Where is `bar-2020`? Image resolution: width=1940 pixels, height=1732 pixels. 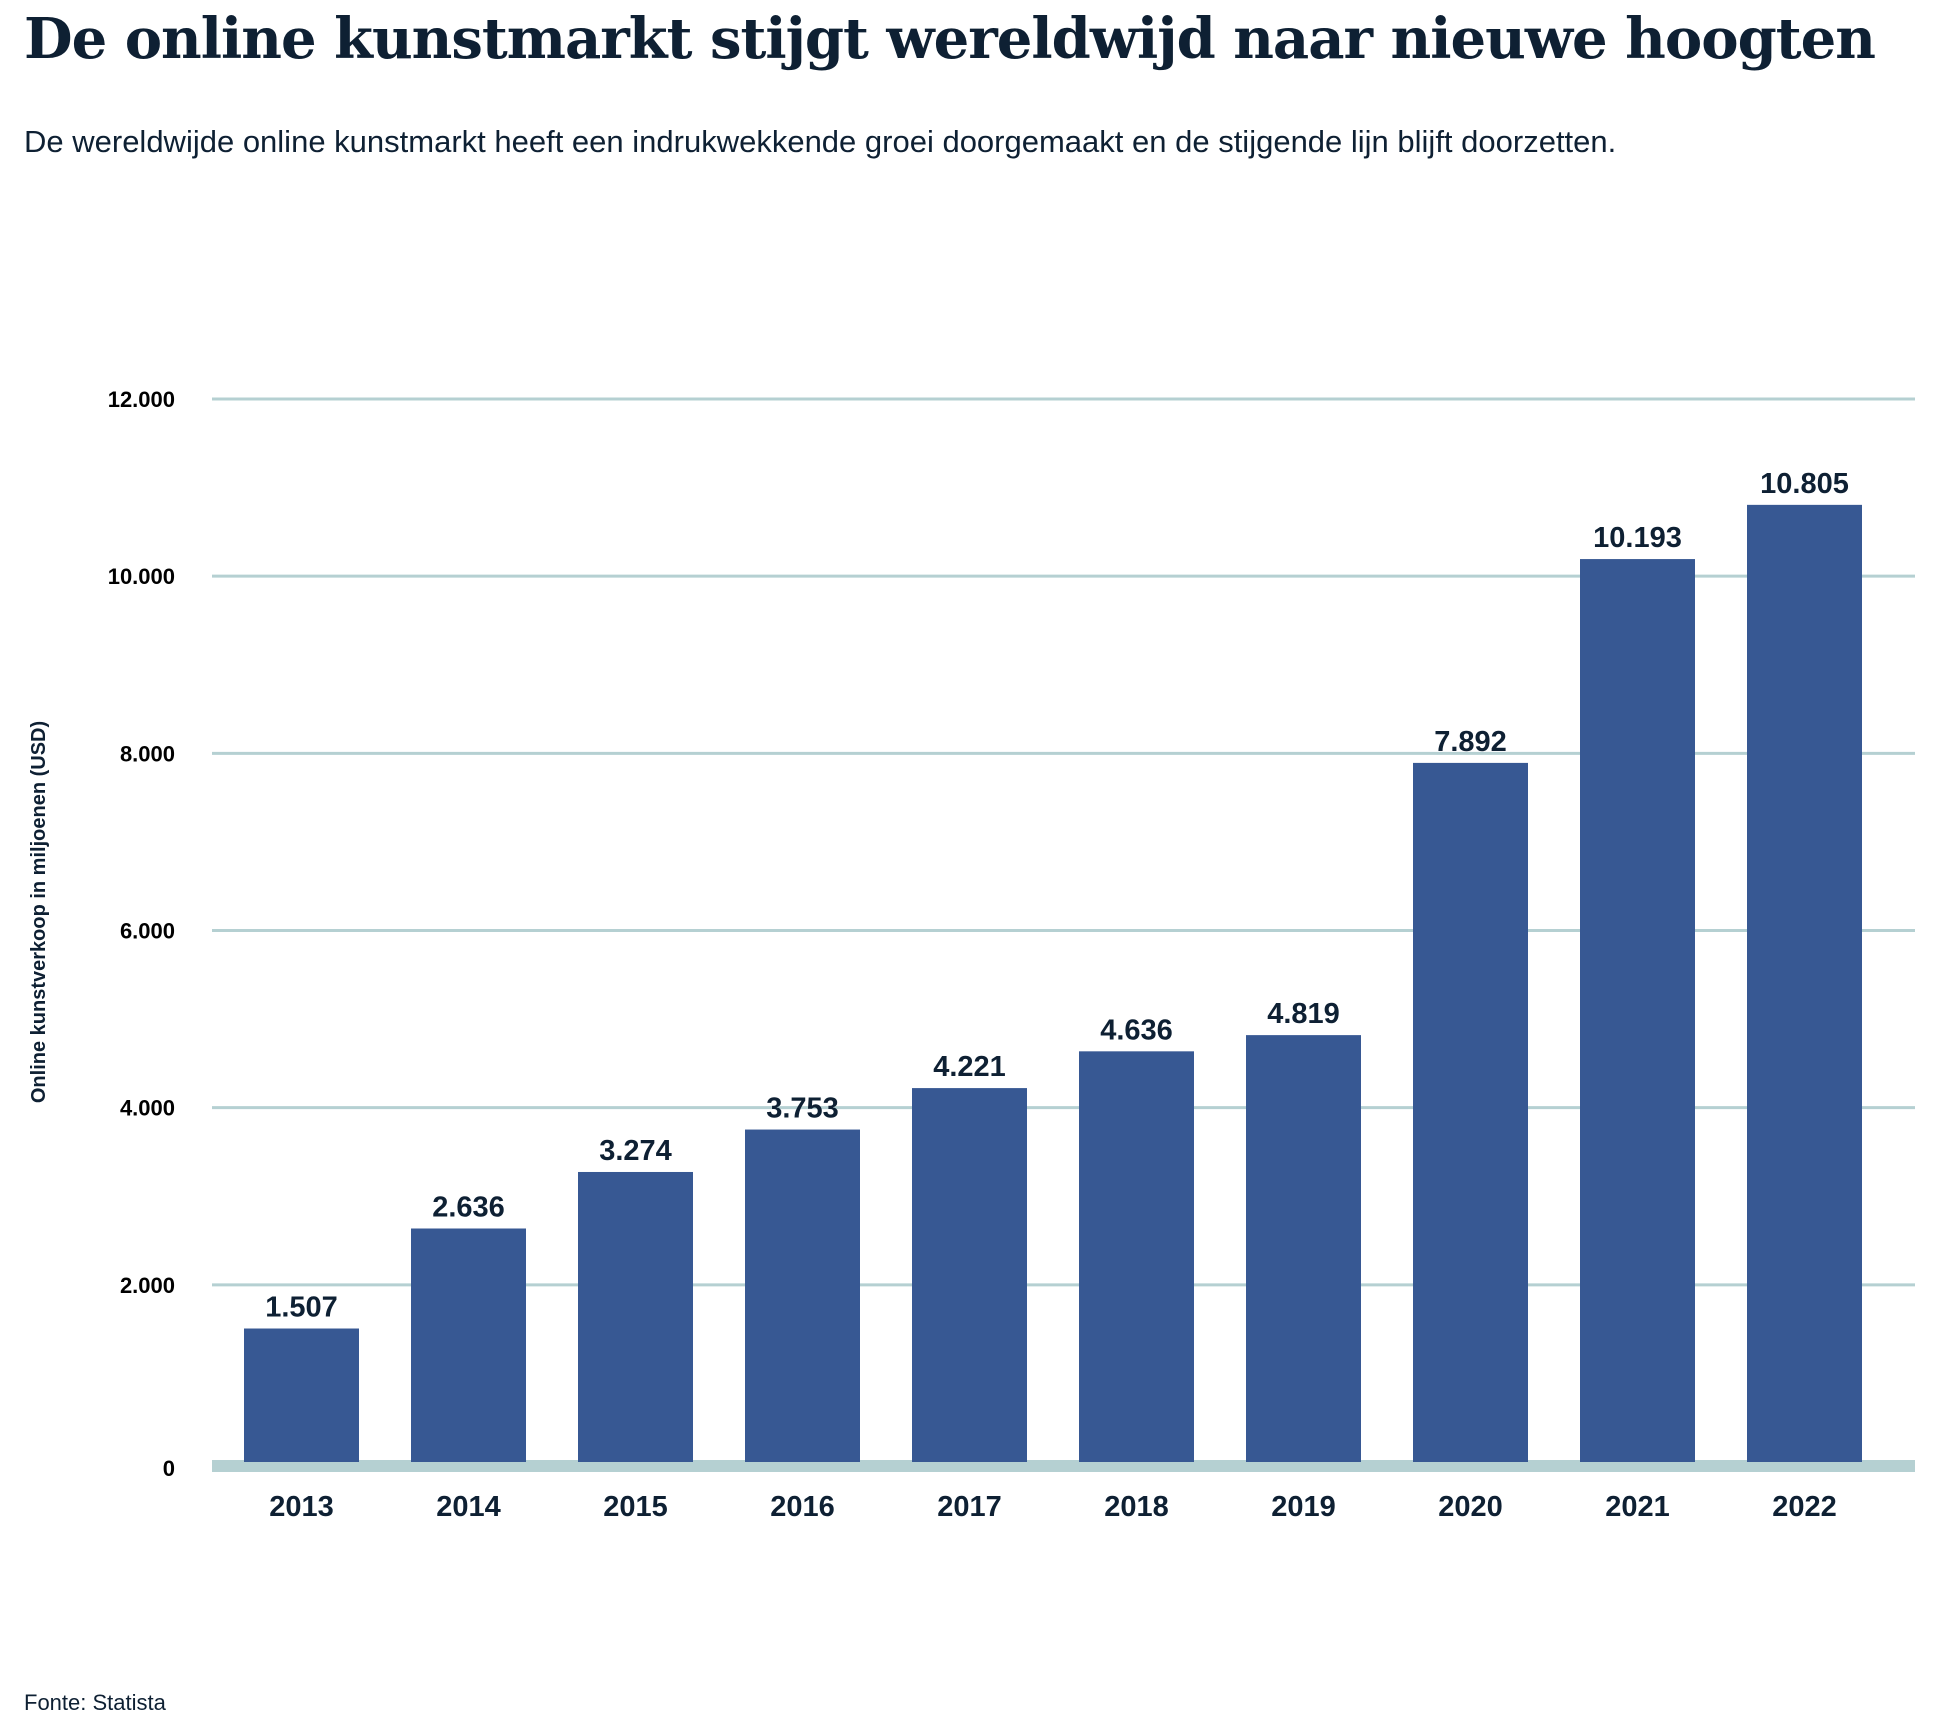 bar-2020 is located at coordinates (1470, 1112).